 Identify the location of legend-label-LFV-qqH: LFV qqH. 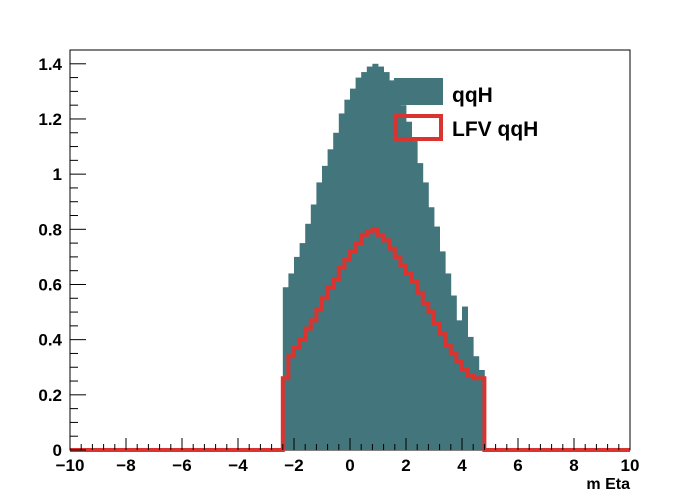
(495, 129).